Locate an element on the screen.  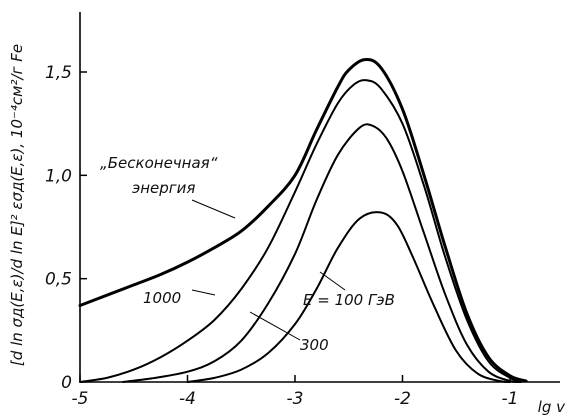
x-tick-label: -4 is located at coordinates (187, 399).